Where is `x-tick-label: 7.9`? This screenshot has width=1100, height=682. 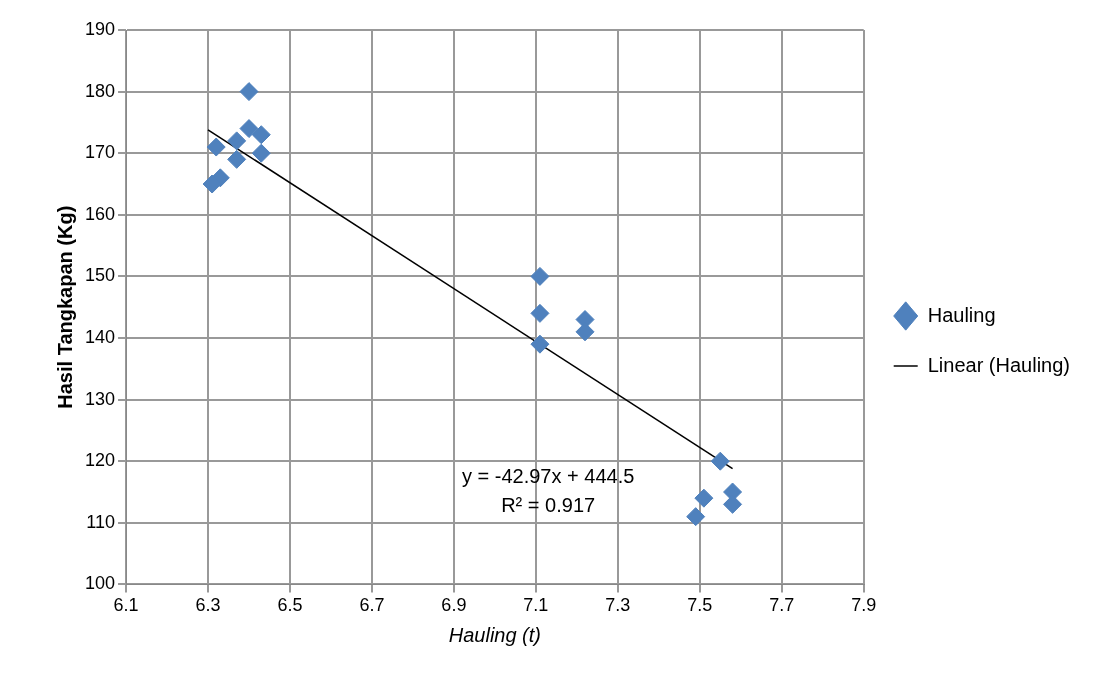
x-tick-label: 7.9 is located at coordinates (864, 605).